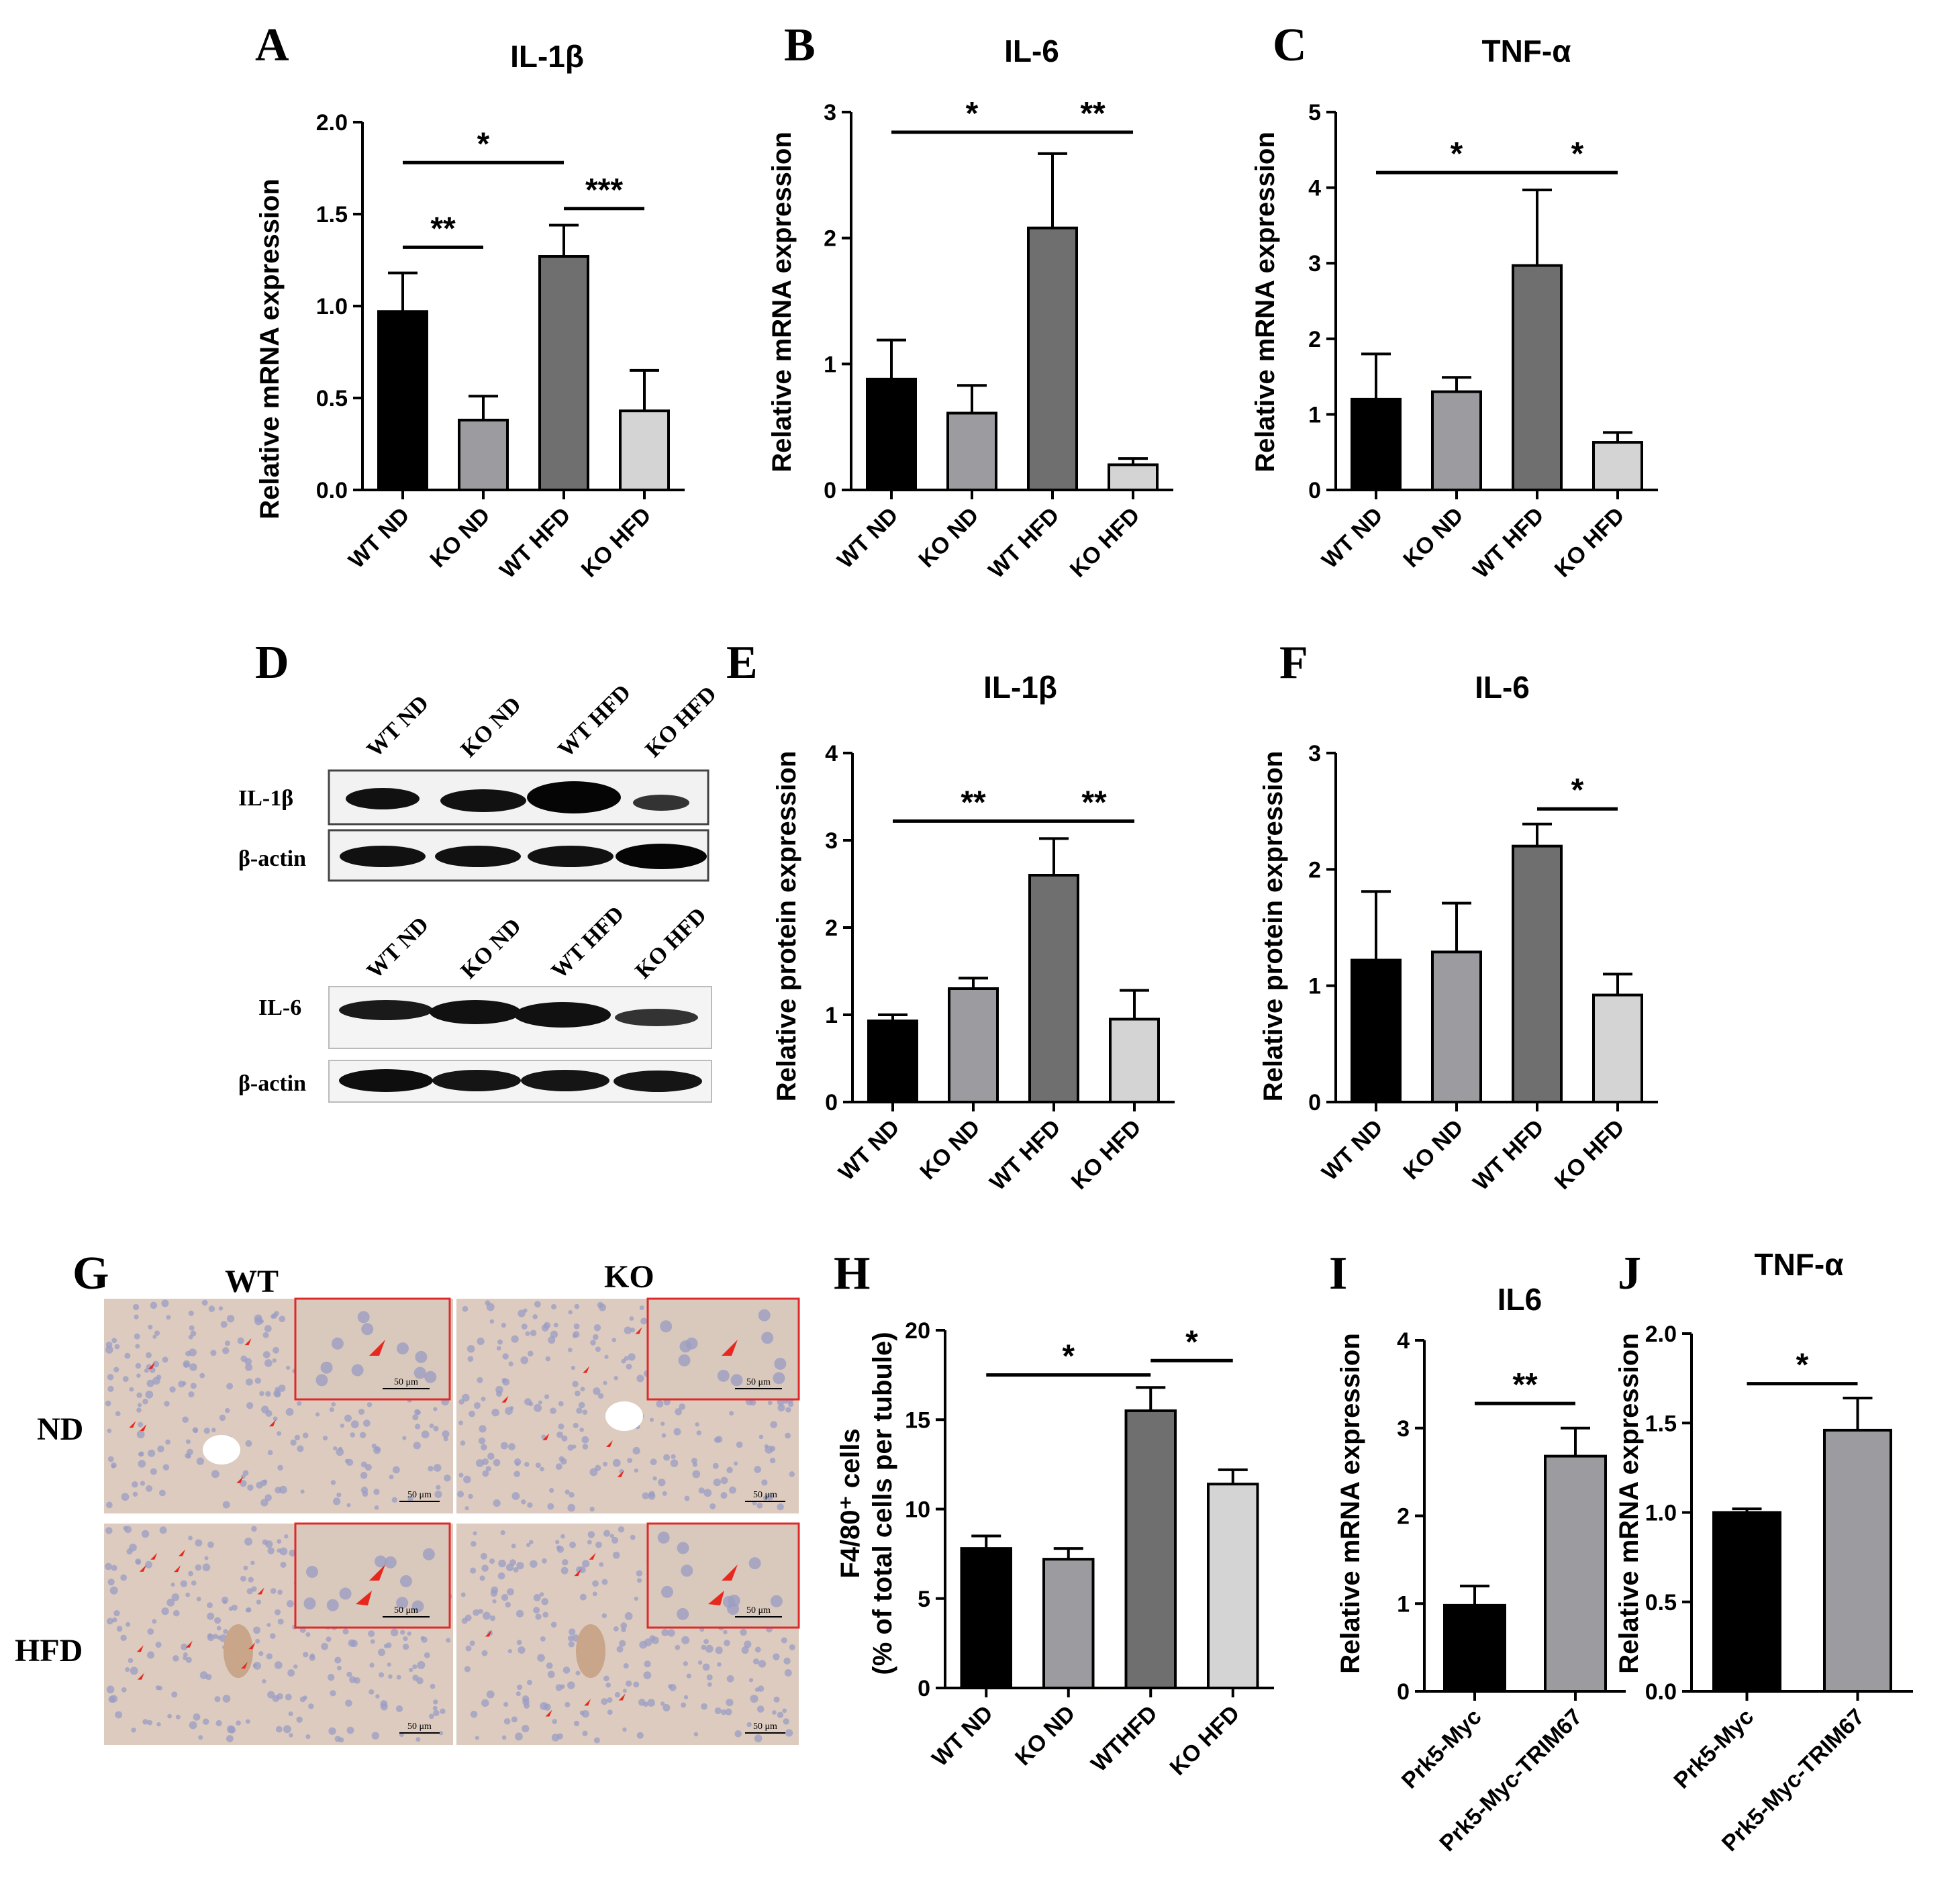 This screenshot has width=1960, height=1890. What do you see at coordinates (1273, 926) in the screenshot?
I see `y-axis-label: Relative protein expression` at bounding box center [1273, 926].